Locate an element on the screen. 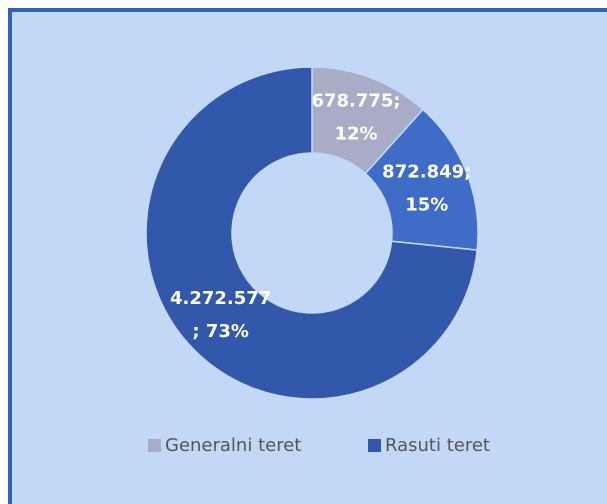 The width and height of the screenshot is (607, 504). data-label: 872.849; 15% is located at coordinates (426, 188).